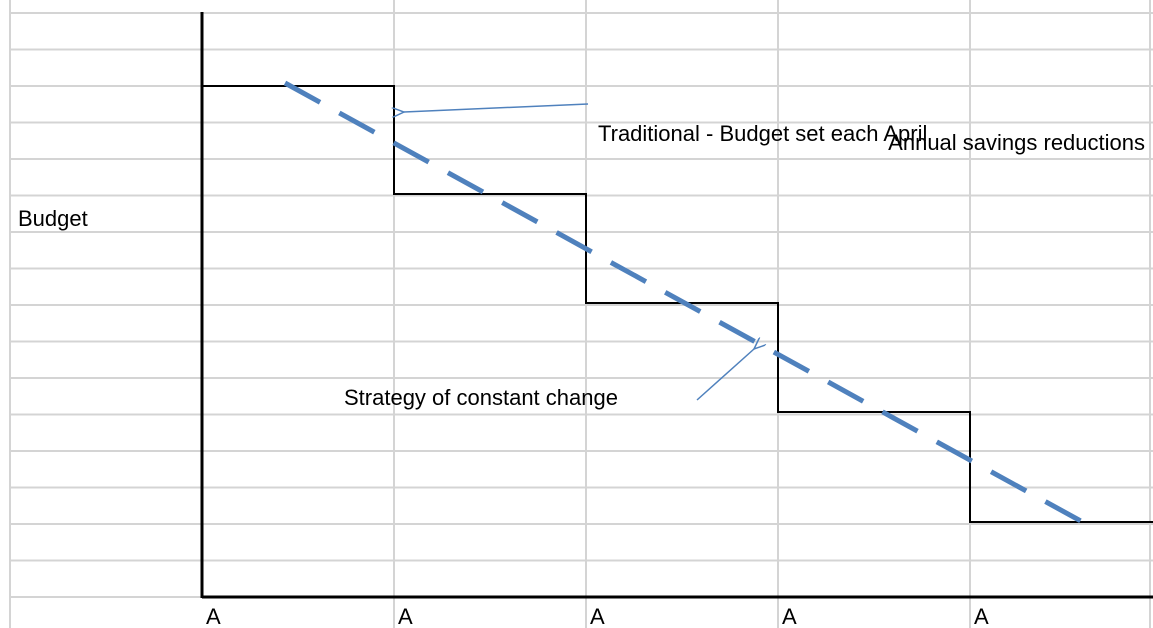 Image resolution: width=1153 pixels, height=628 pixels. Describe the element at coordinates (481, 397) in the screenshot. I see `annotation: Strategy of constant change` at that location.